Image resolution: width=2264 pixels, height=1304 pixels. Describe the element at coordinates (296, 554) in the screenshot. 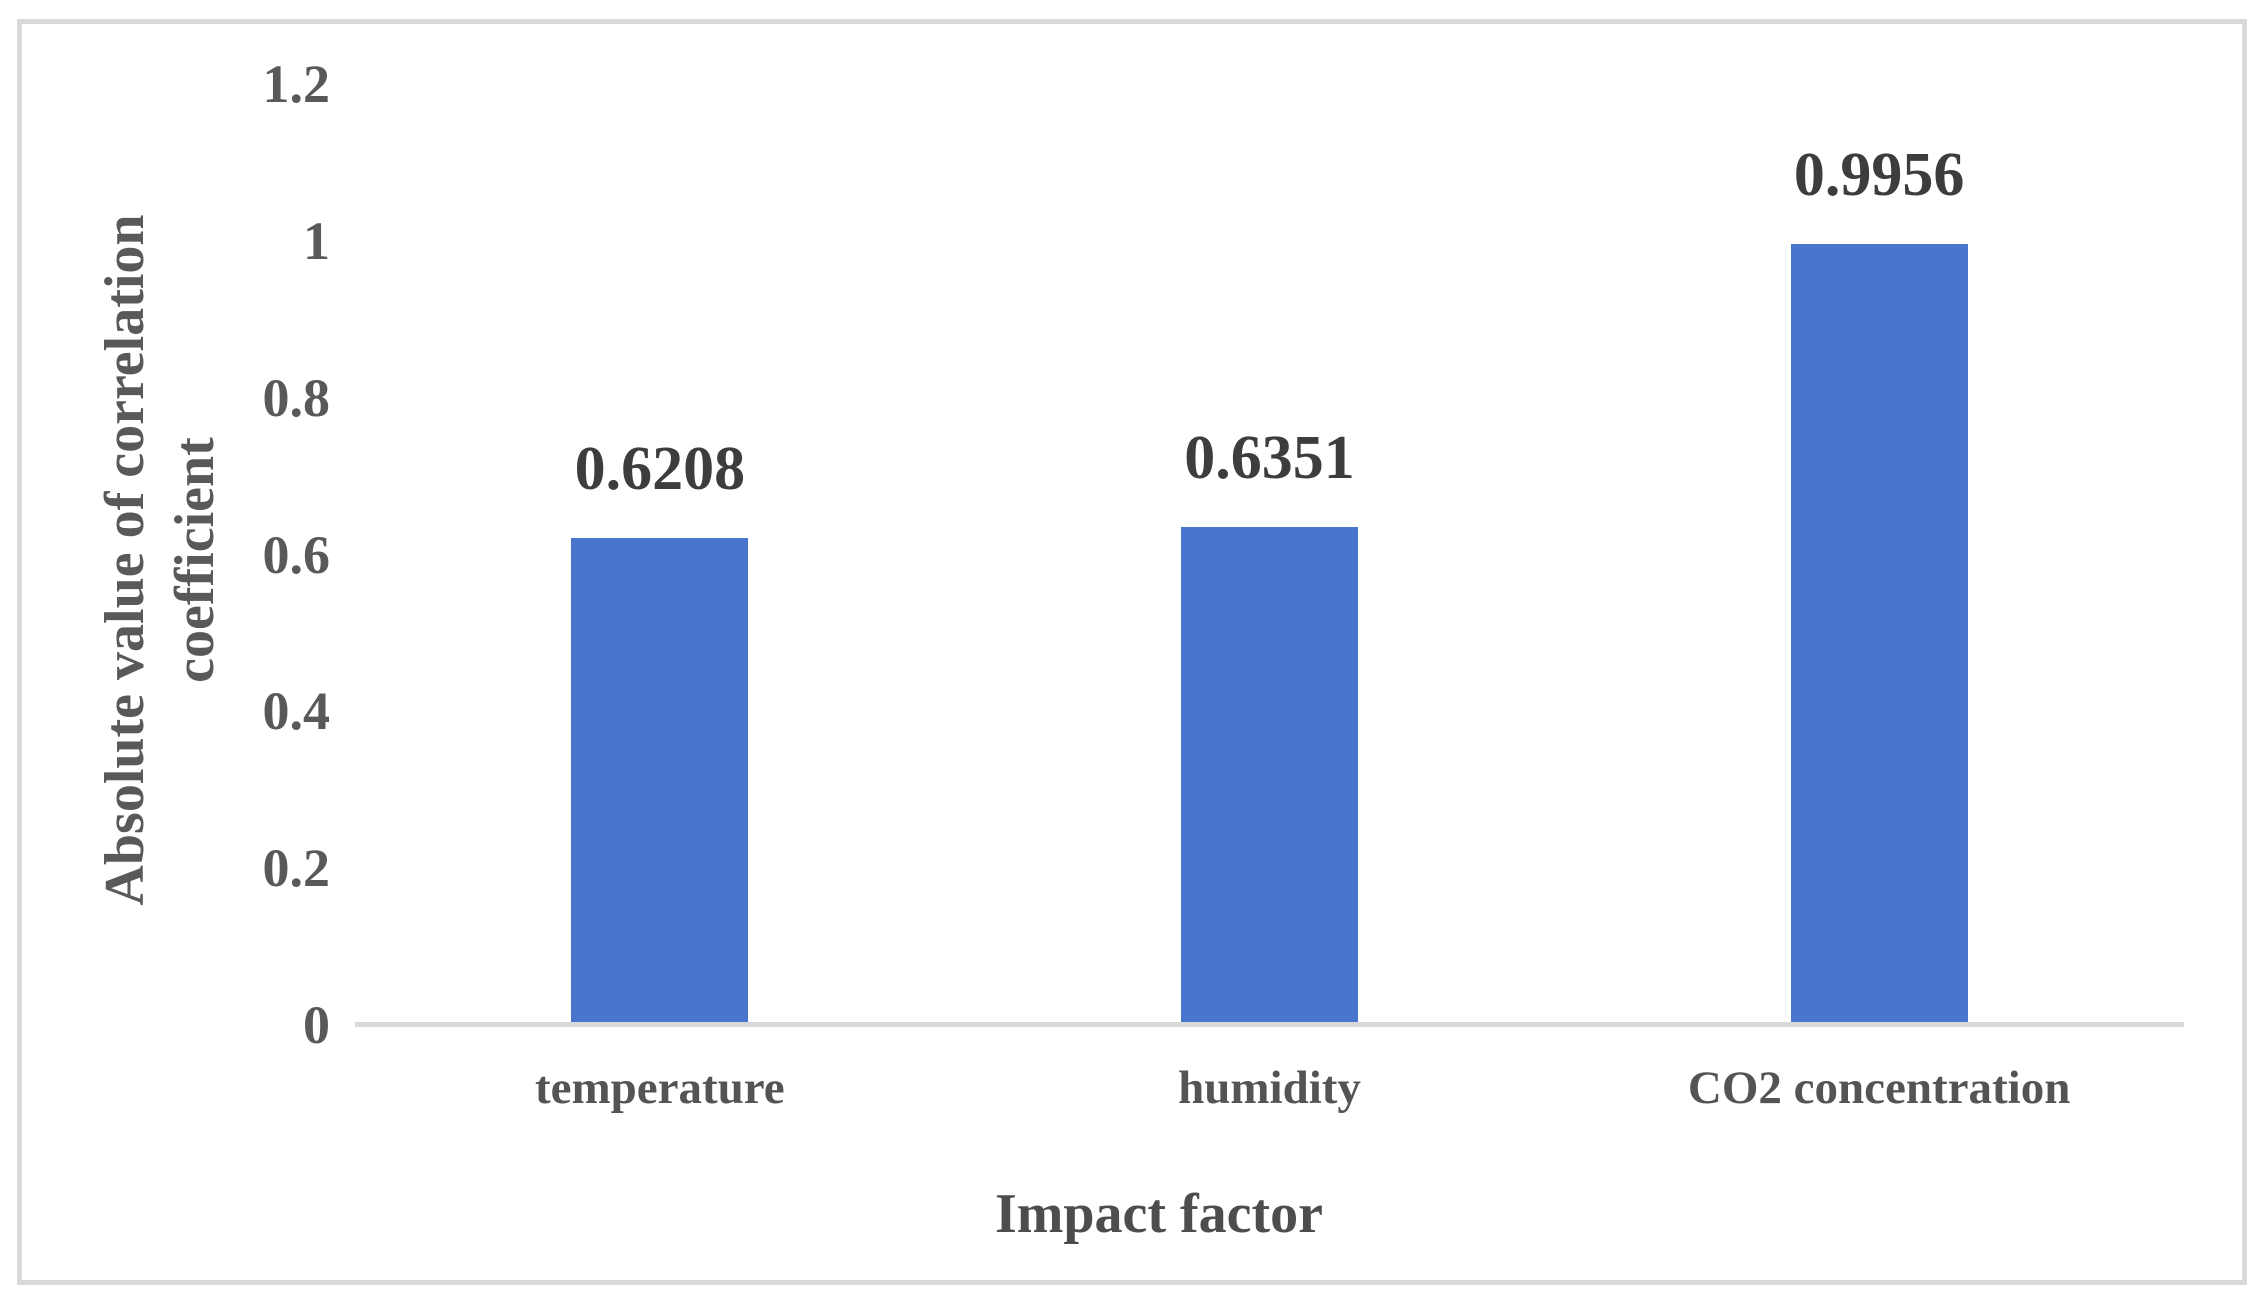

I see `y-axis-tick-label-0-6: 0.6` at that location.